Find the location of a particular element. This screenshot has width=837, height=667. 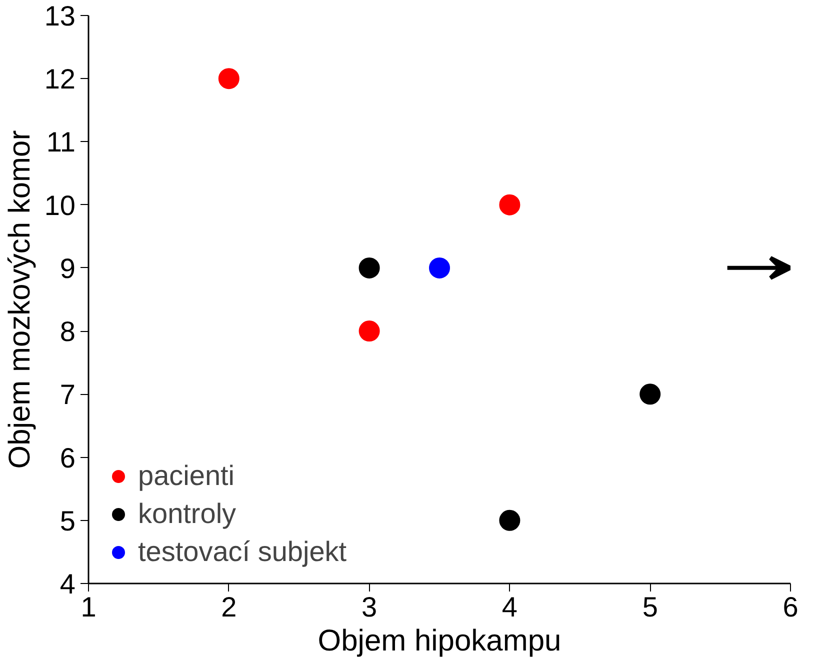

y-tick-label: 7 is located at coordinates (68, 394).